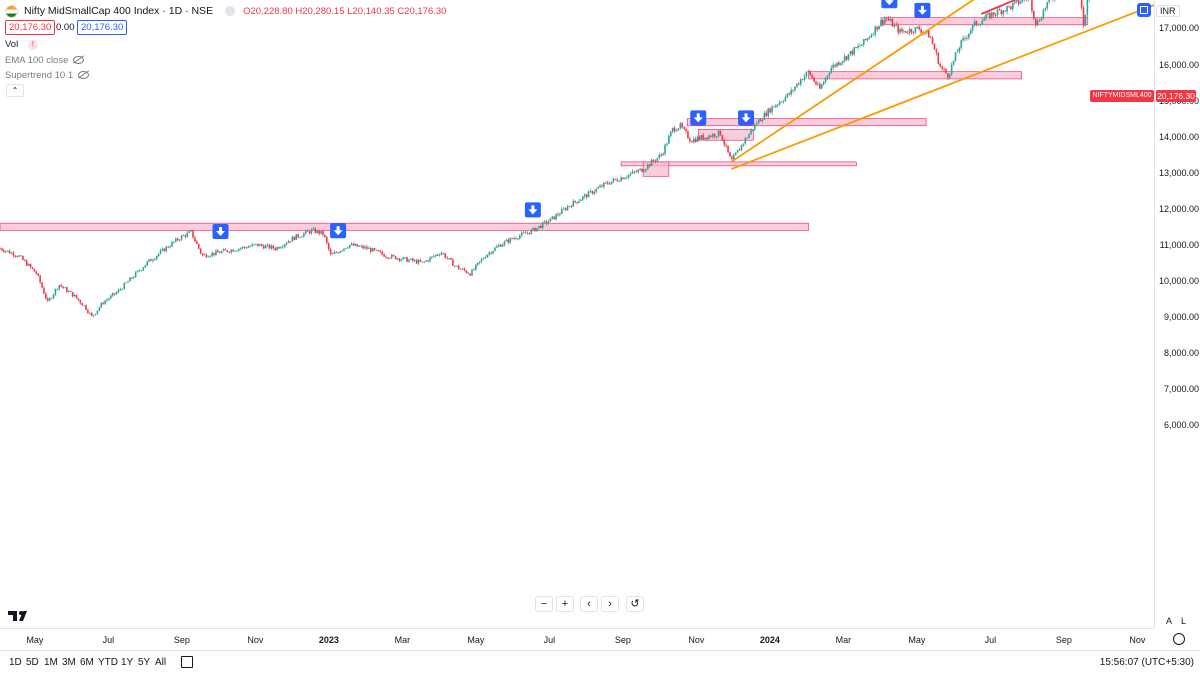 The image size is (1200, 676). What do you see at coordinates (32, 662) in the screenshot?
I see `range-button-5d: 5D` at bounding box center [32, 662].